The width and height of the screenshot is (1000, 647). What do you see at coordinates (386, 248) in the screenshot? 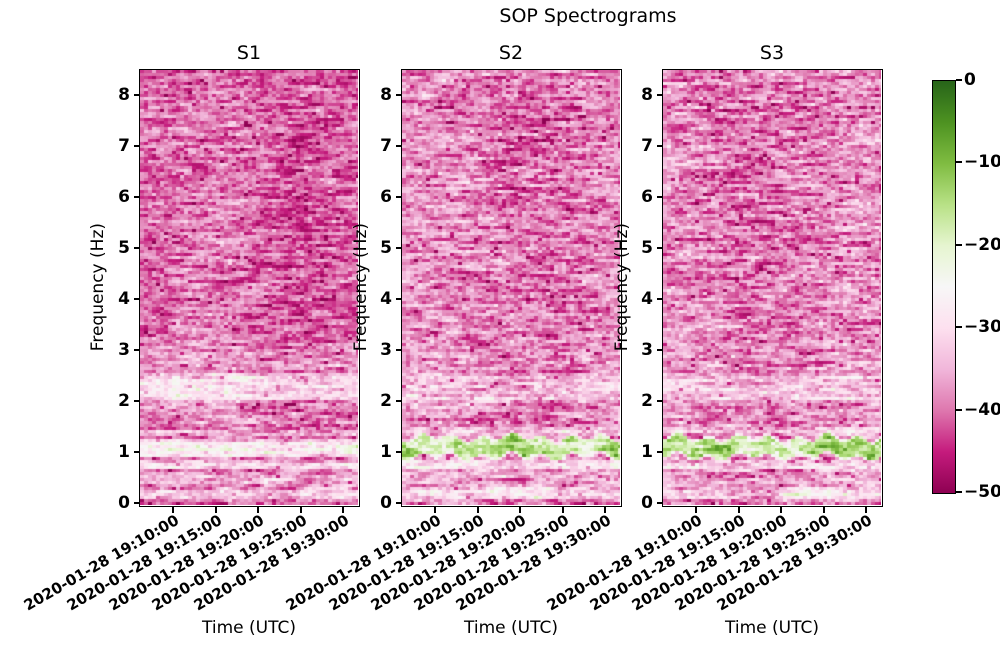
I see `y-tick-label-s2: 5` at bounding box center [386, 248].